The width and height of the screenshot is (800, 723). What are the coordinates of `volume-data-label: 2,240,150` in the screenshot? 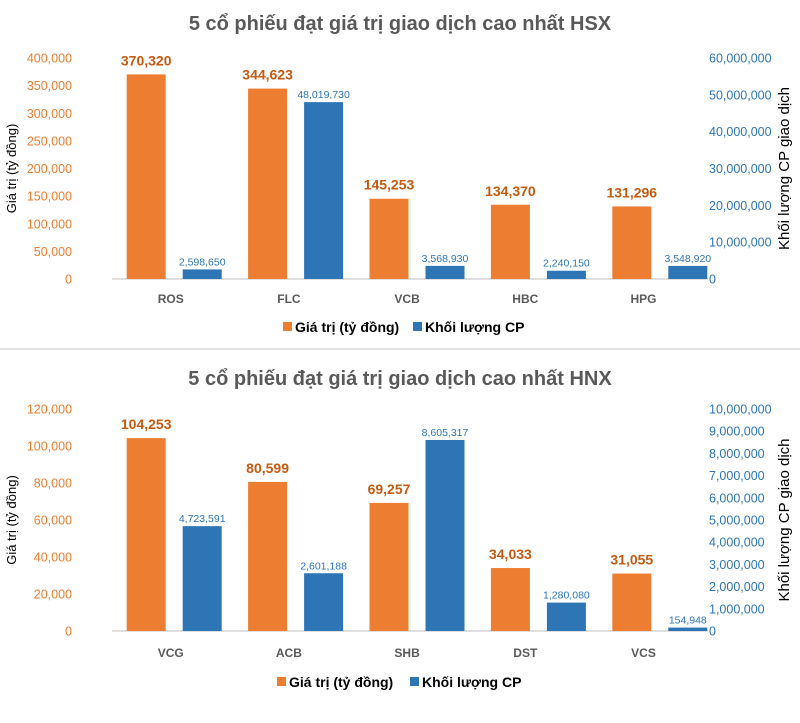 It's located at (566, 264).